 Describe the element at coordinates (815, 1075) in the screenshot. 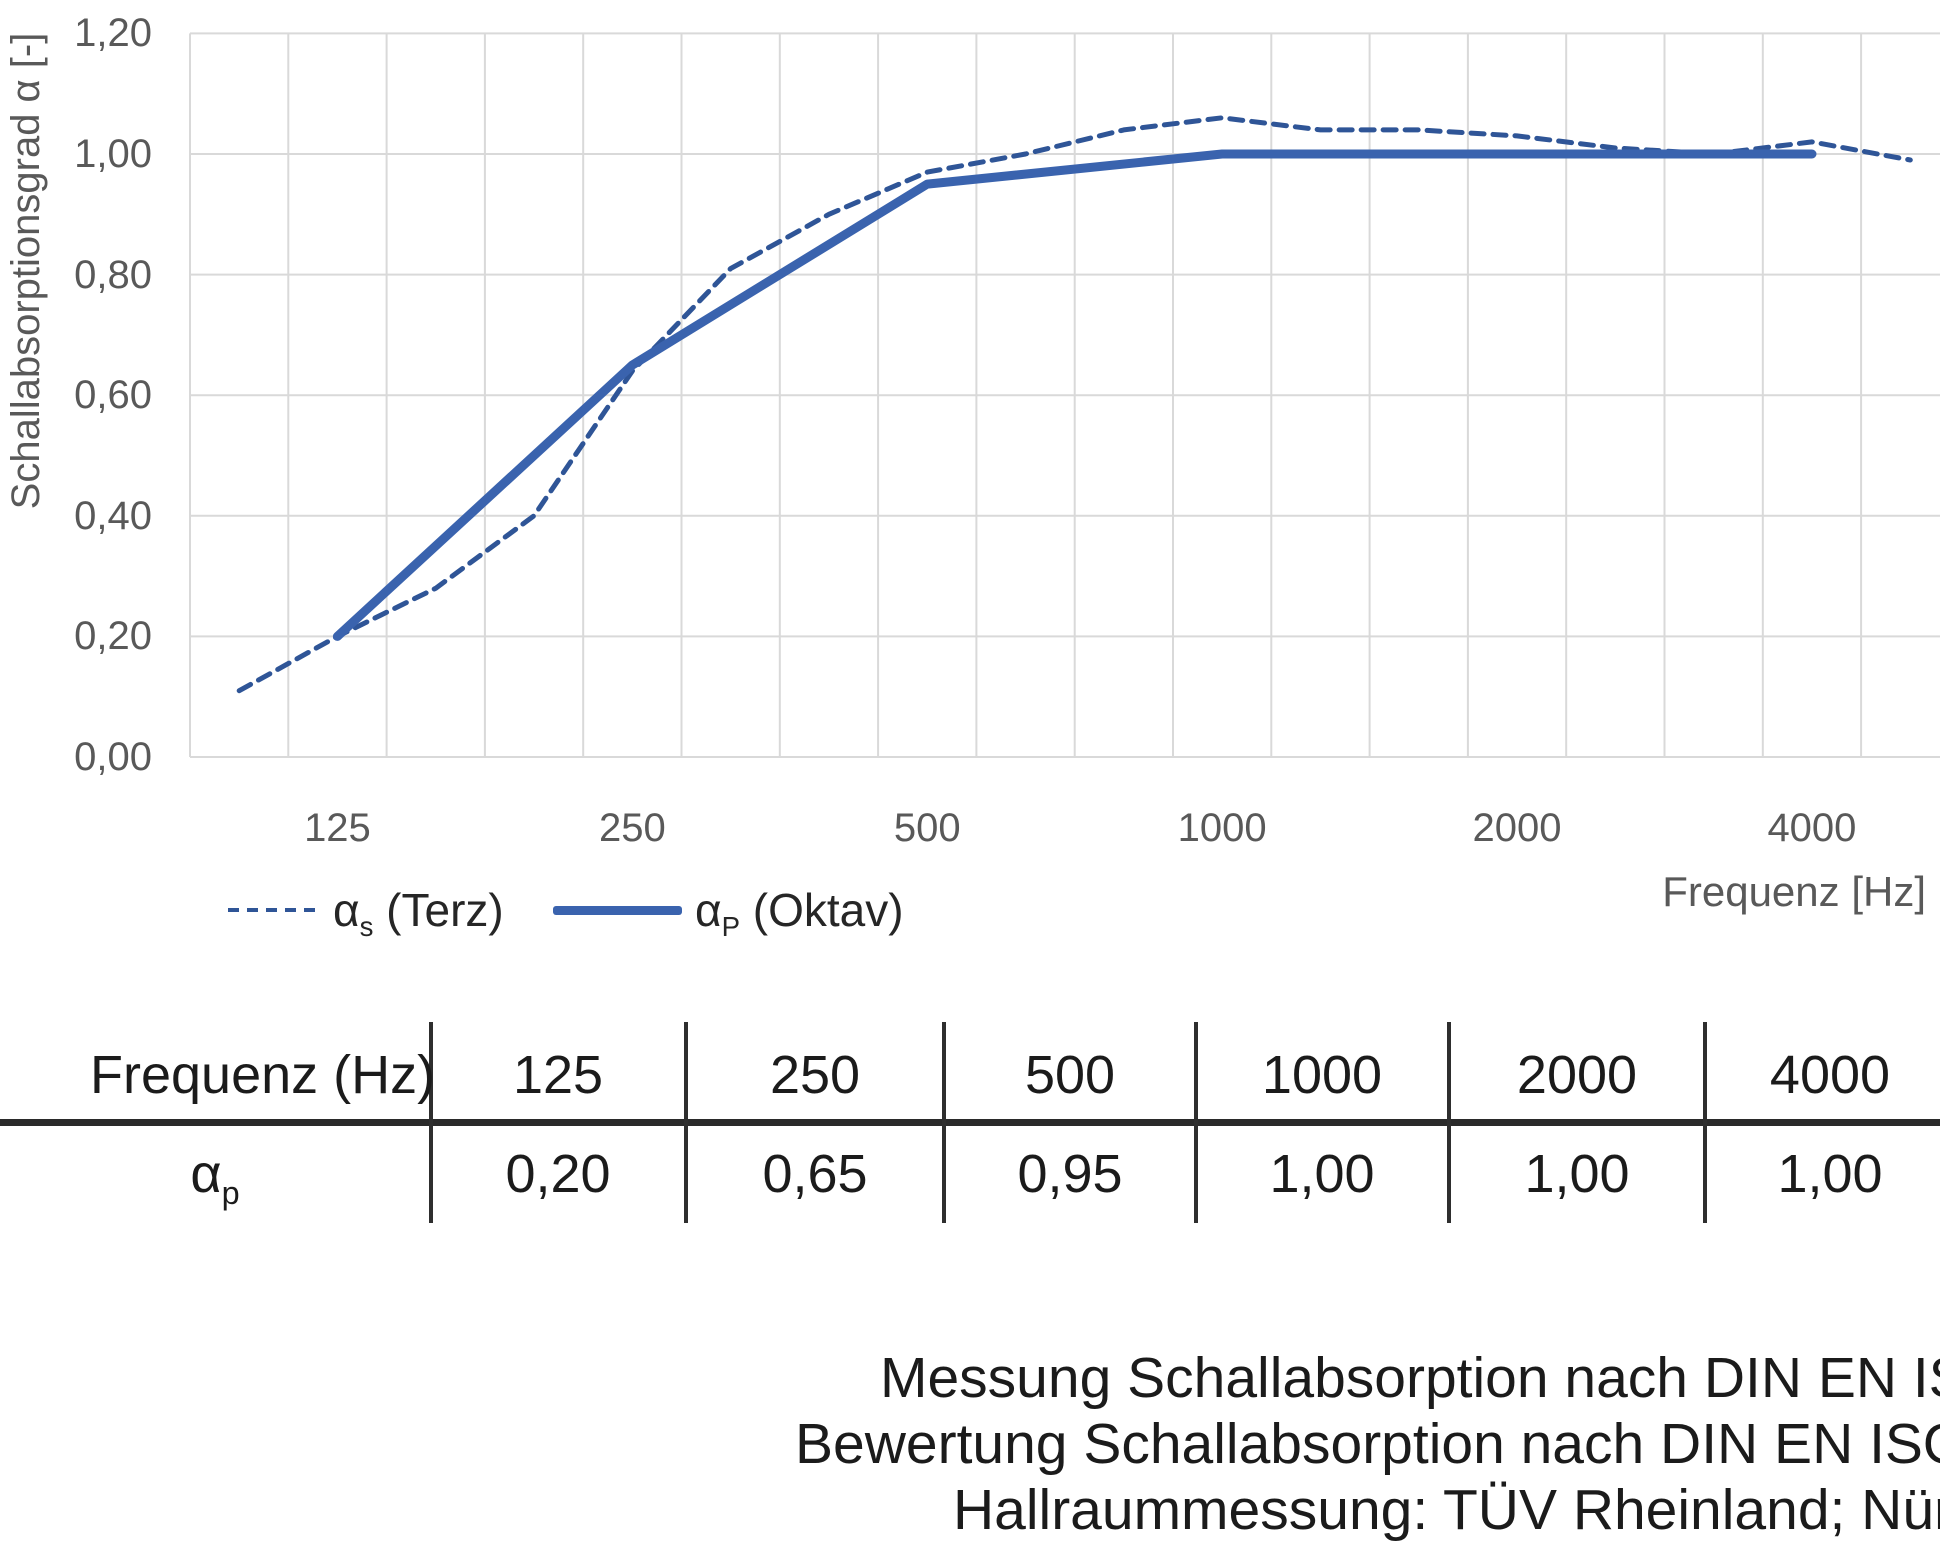

I see `table-header-cell: 250` at that location.